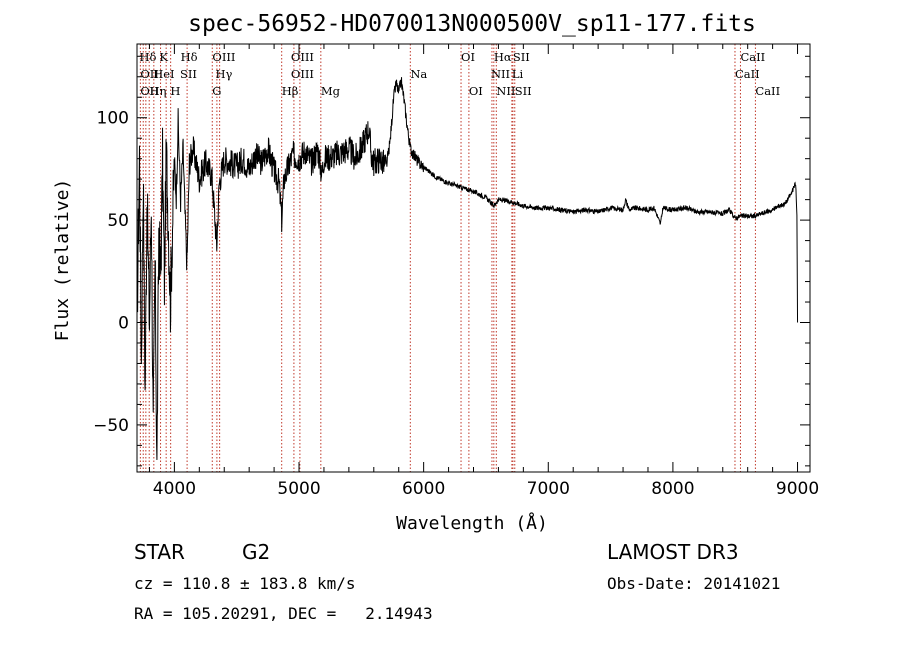  Describe the element at coordinates (157, 91) in the screenshot. I see `spectral-line-label: Hη` at that location.